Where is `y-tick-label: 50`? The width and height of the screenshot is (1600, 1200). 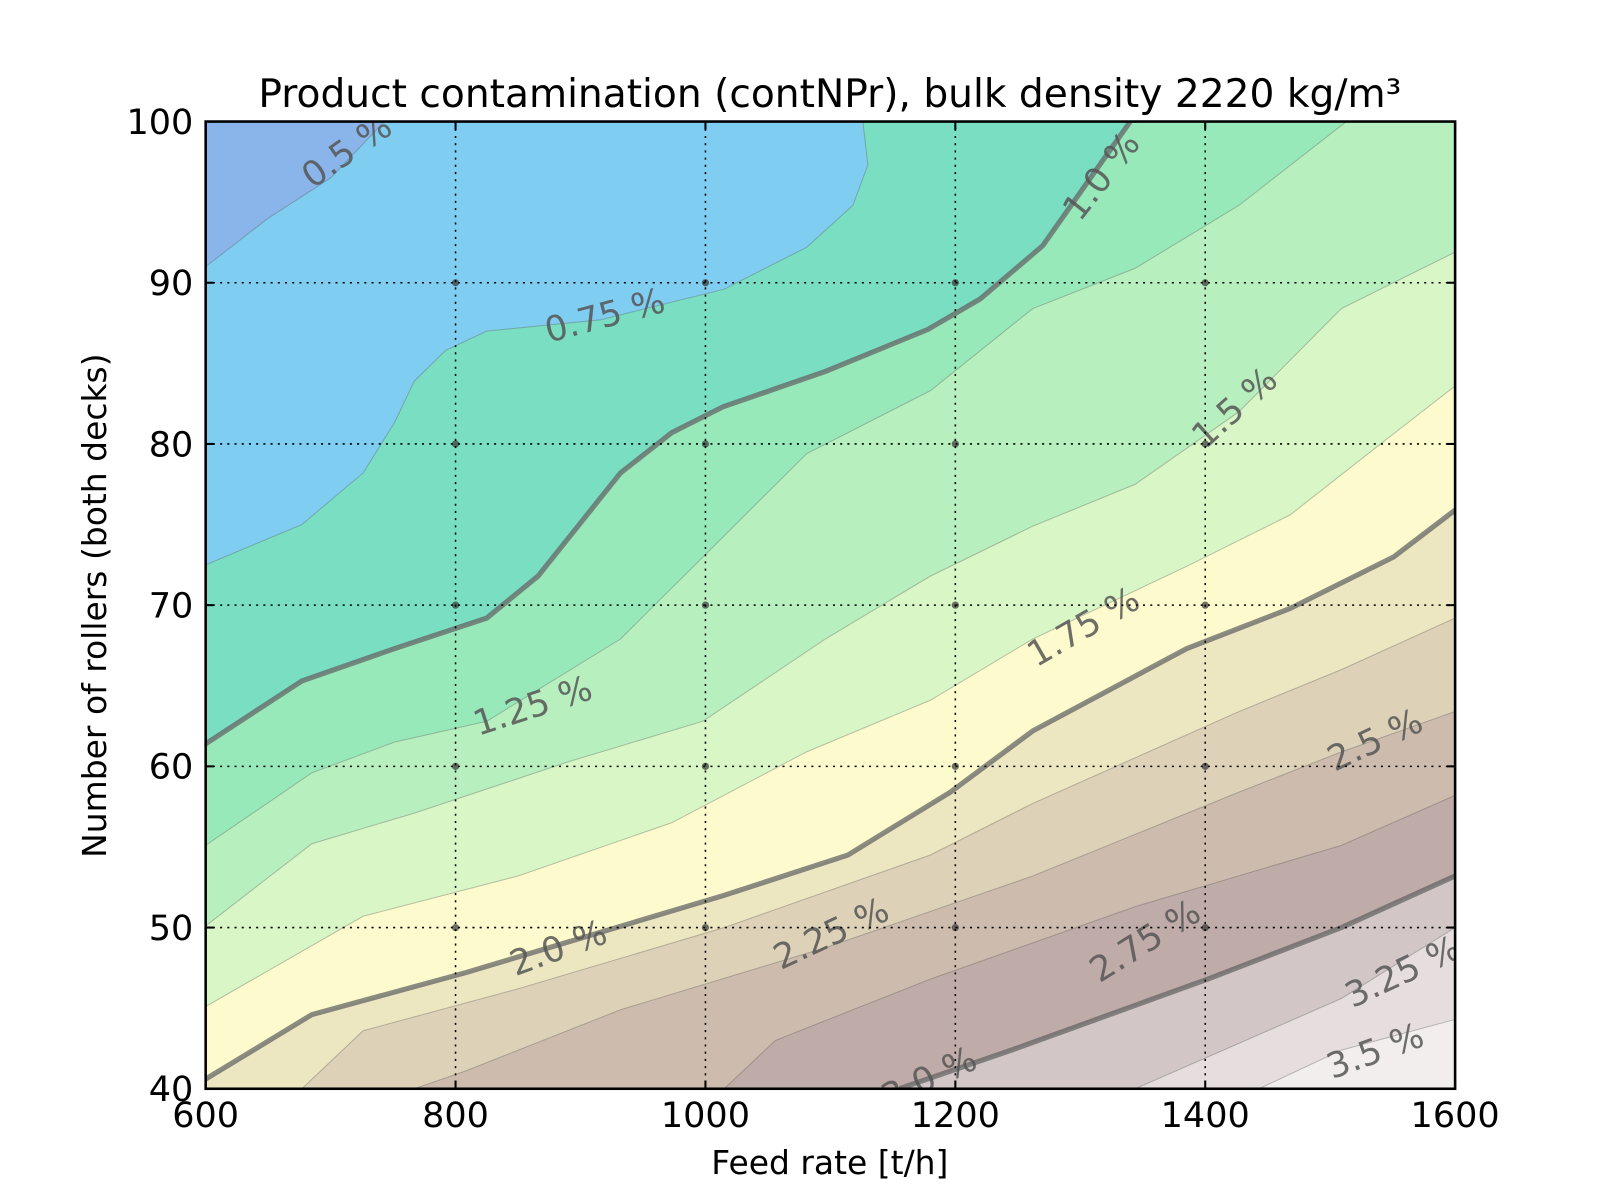 y-tick-label: 50 is located at coordinates (171, 928).